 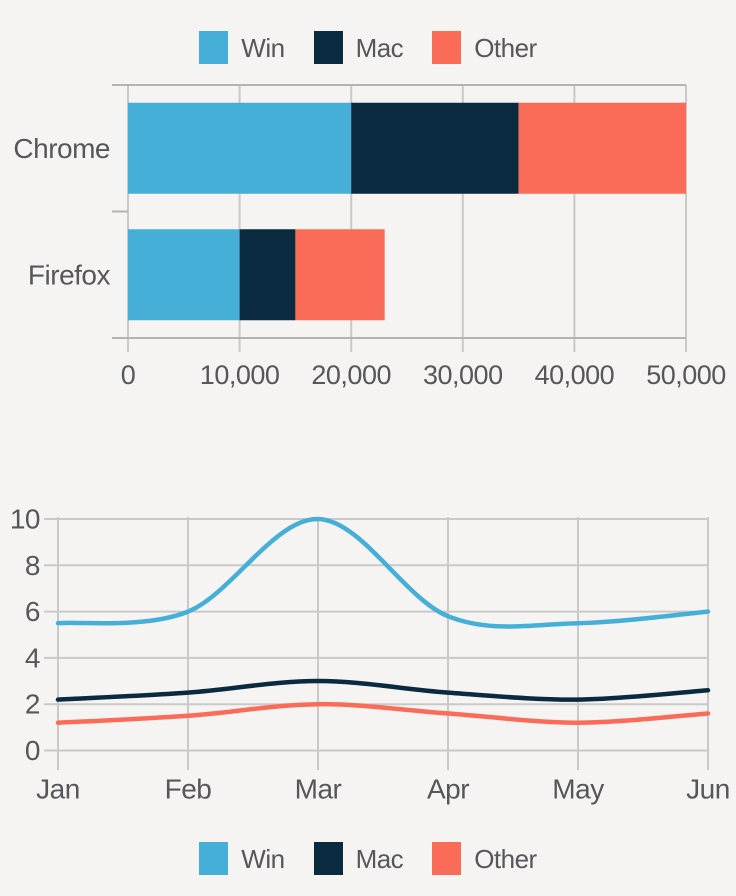 What do you see at coordinates (240, 148) in the screenshot?
I see `bar-segment-chrome-win` at bounding box center [240, 148].